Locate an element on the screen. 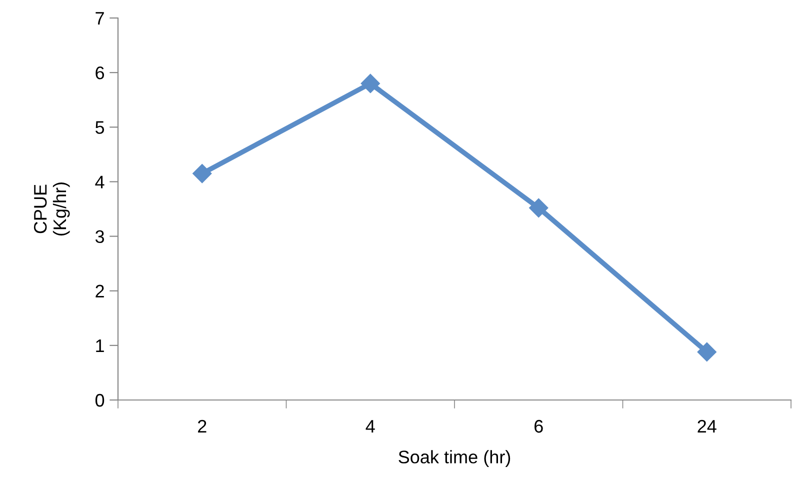  x-axis-title: Soak time (hr) is located at coordinates (454, 458).